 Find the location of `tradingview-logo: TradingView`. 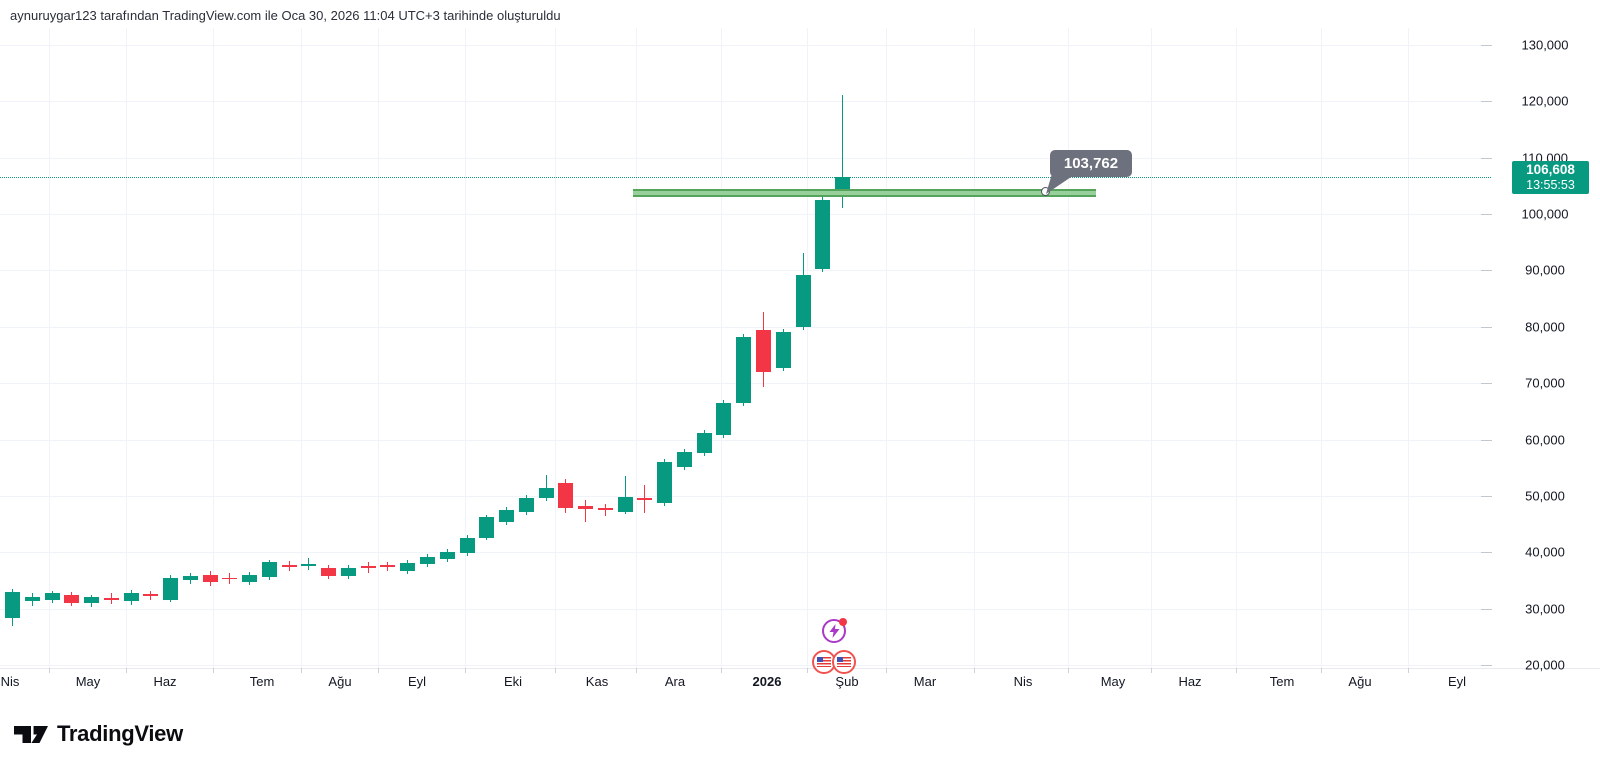

tradingview-logo: TradingView is located at coordinates (98, 734).